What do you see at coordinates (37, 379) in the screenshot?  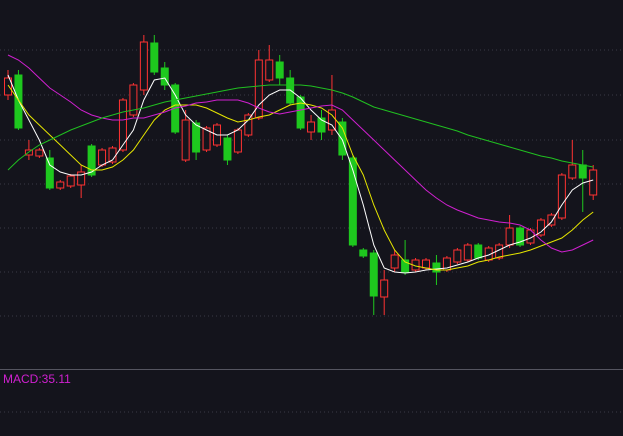 I see `macd-label: MACD:35.11` at bounding box center [37, 379].